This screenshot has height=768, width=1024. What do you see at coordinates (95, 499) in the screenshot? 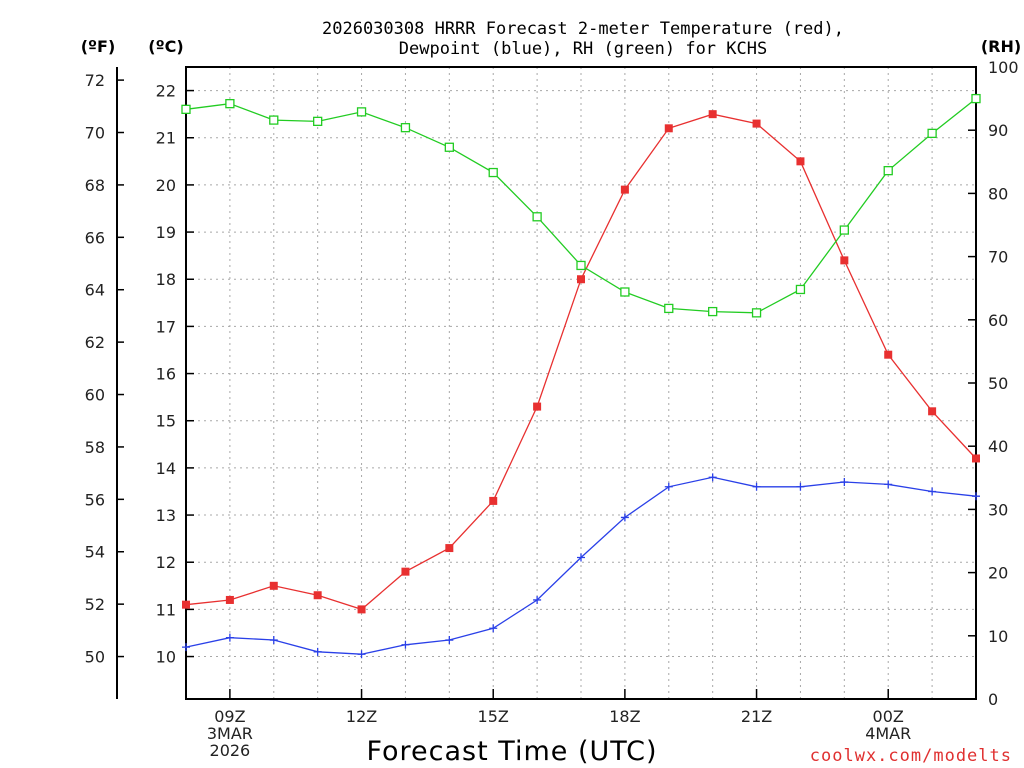
I see `fahrenheit-tick-label: 56` at bounding box center [95, 499].